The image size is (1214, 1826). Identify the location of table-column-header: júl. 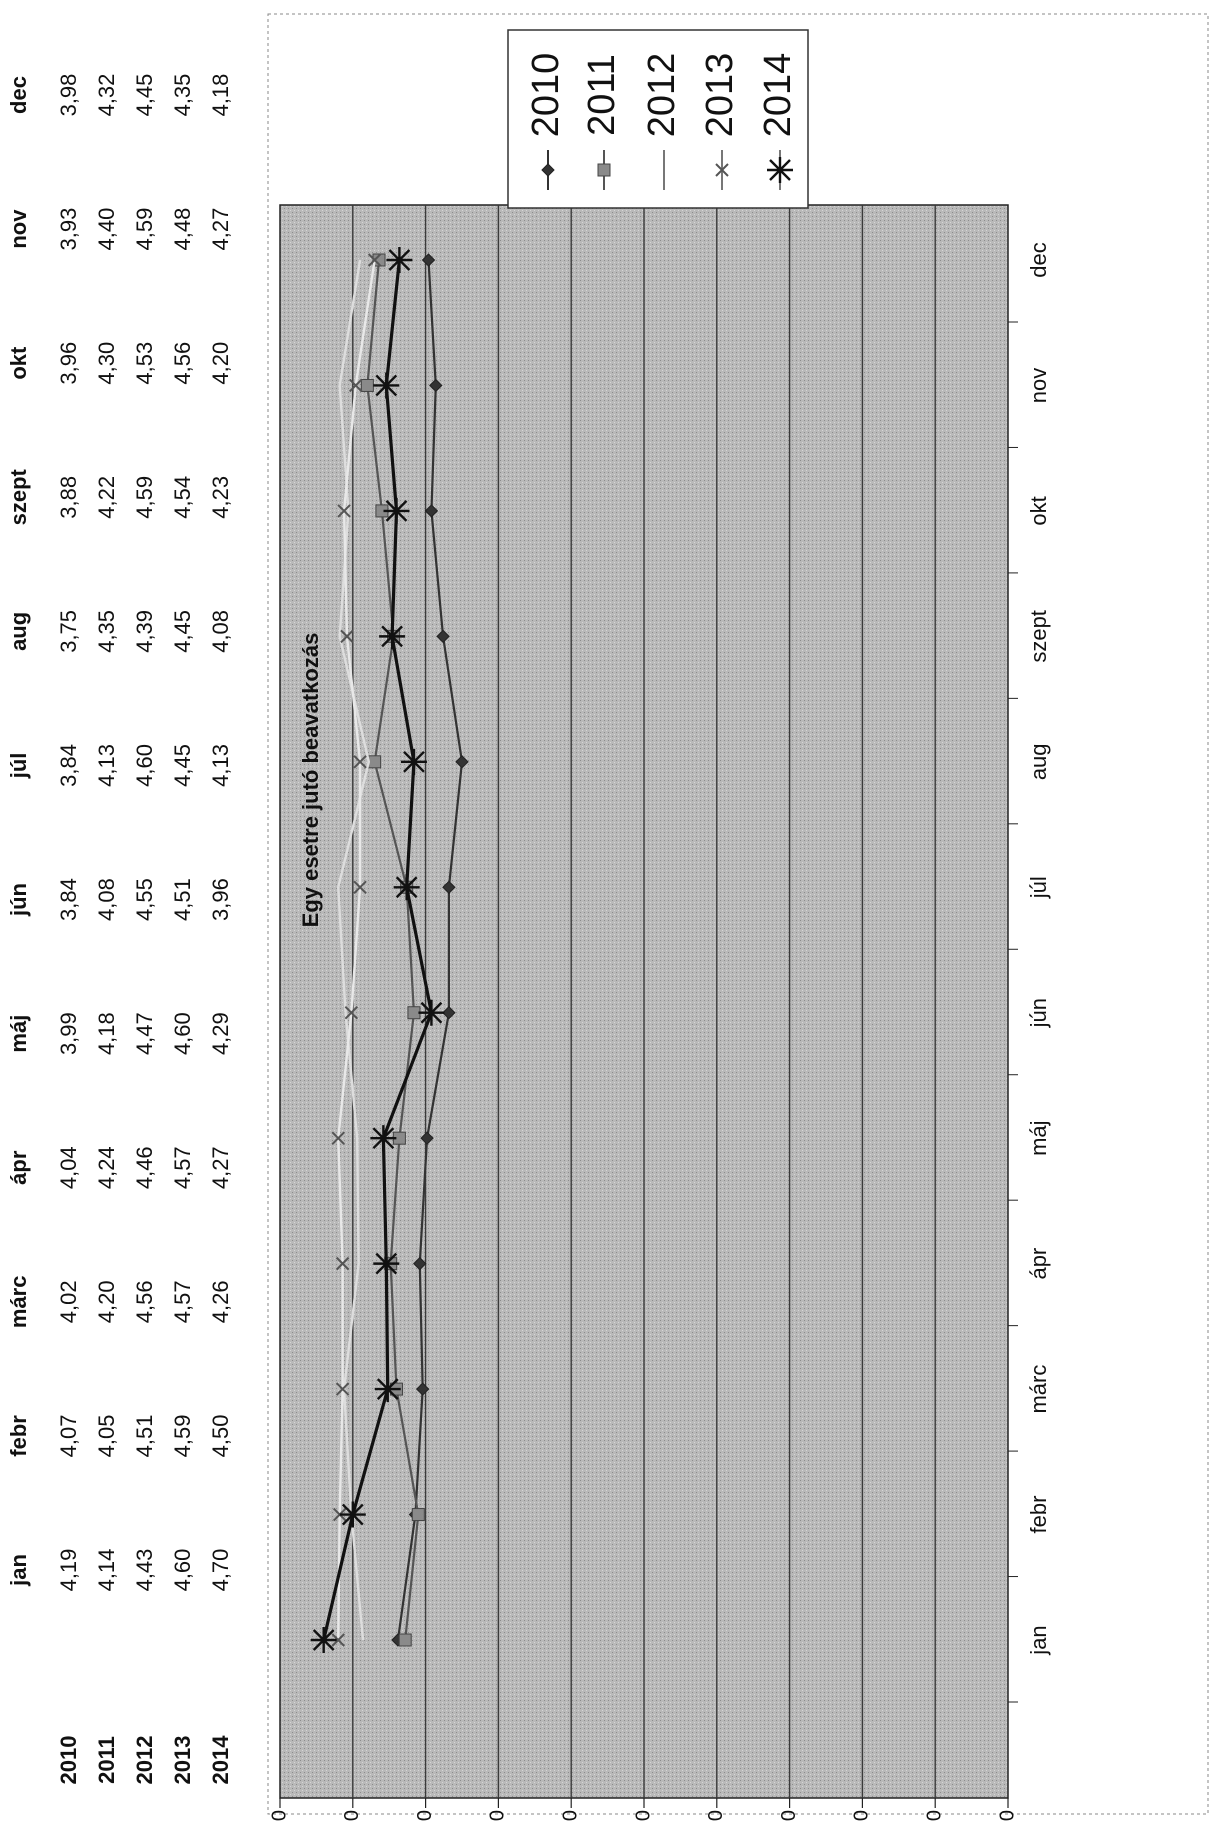
(18, 766).